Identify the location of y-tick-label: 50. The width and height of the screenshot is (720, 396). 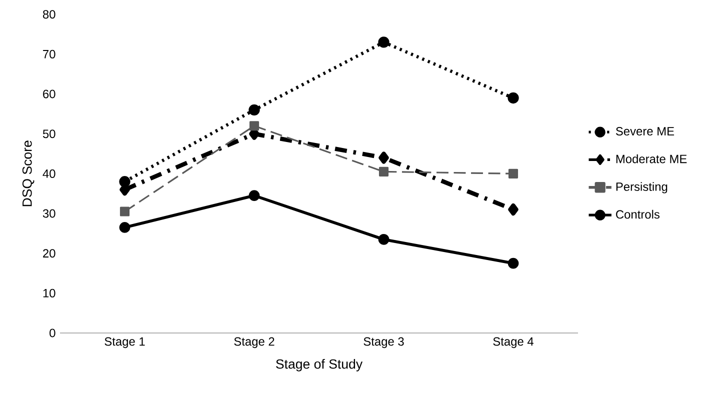
(49, 134).